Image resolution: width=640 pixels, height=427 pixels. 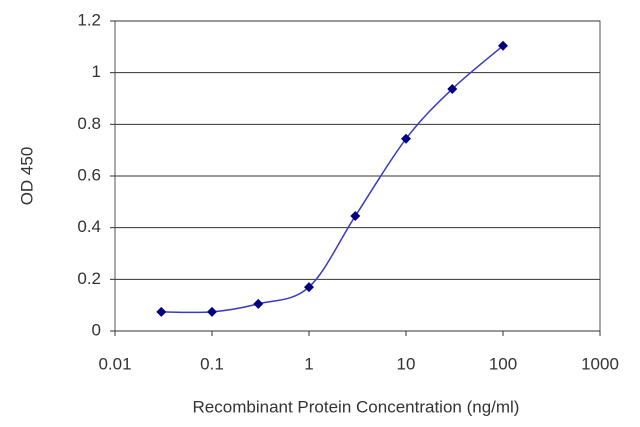 What do you see at coordinates (406, 363) in the screenshot?
I see `x-tick-label: 10` at bounding box center [406, 363].